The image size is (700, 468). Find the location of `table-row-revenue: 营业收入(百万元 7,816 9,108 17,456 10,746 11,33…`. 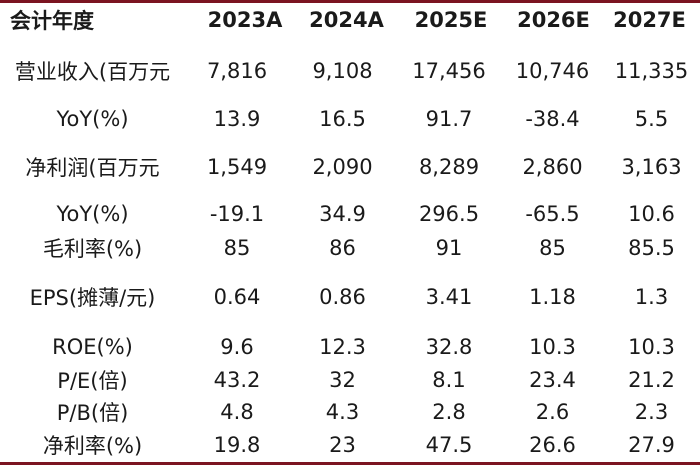

table-row-revenue: 营业收入(百万元 7,816 9,108 17,456 10,746 11,33… is located at coordinates (350, 71).